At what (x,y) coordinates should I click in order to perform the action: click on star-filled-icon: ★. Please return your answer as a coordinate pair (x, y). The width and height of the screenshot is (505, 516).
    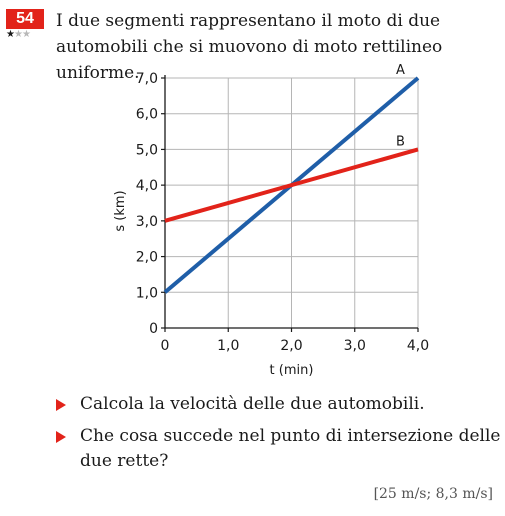
    Looking at the image, I should click on (10, 34).